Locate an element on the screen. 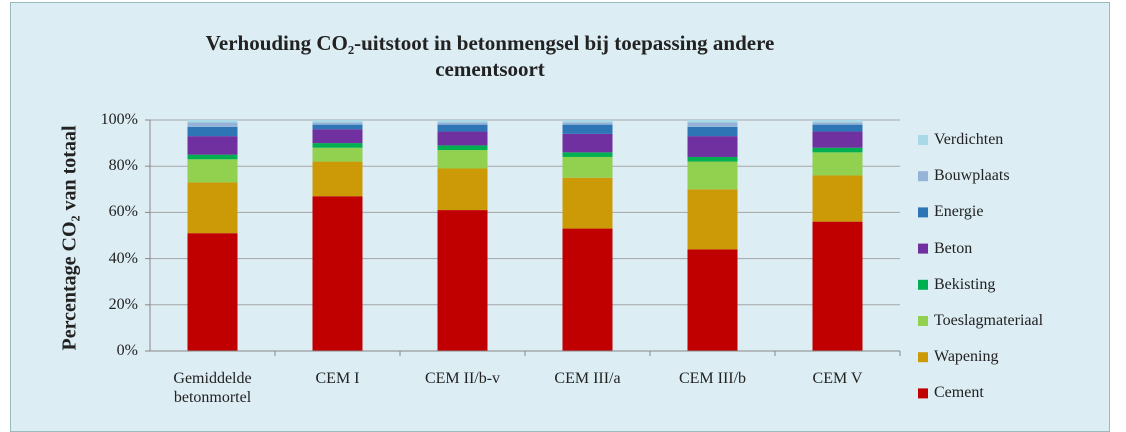 The width and height of the screenshot is (1126, 432). x-tick-label: CEM III/b is located at coordinates (712, 378).